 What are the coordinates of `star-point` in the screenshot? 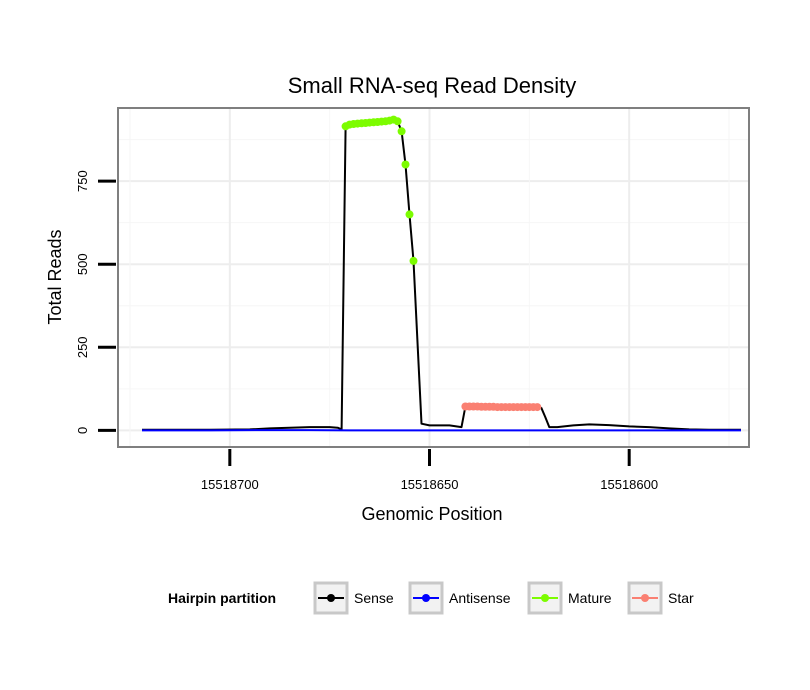 It's located at (537, 407).